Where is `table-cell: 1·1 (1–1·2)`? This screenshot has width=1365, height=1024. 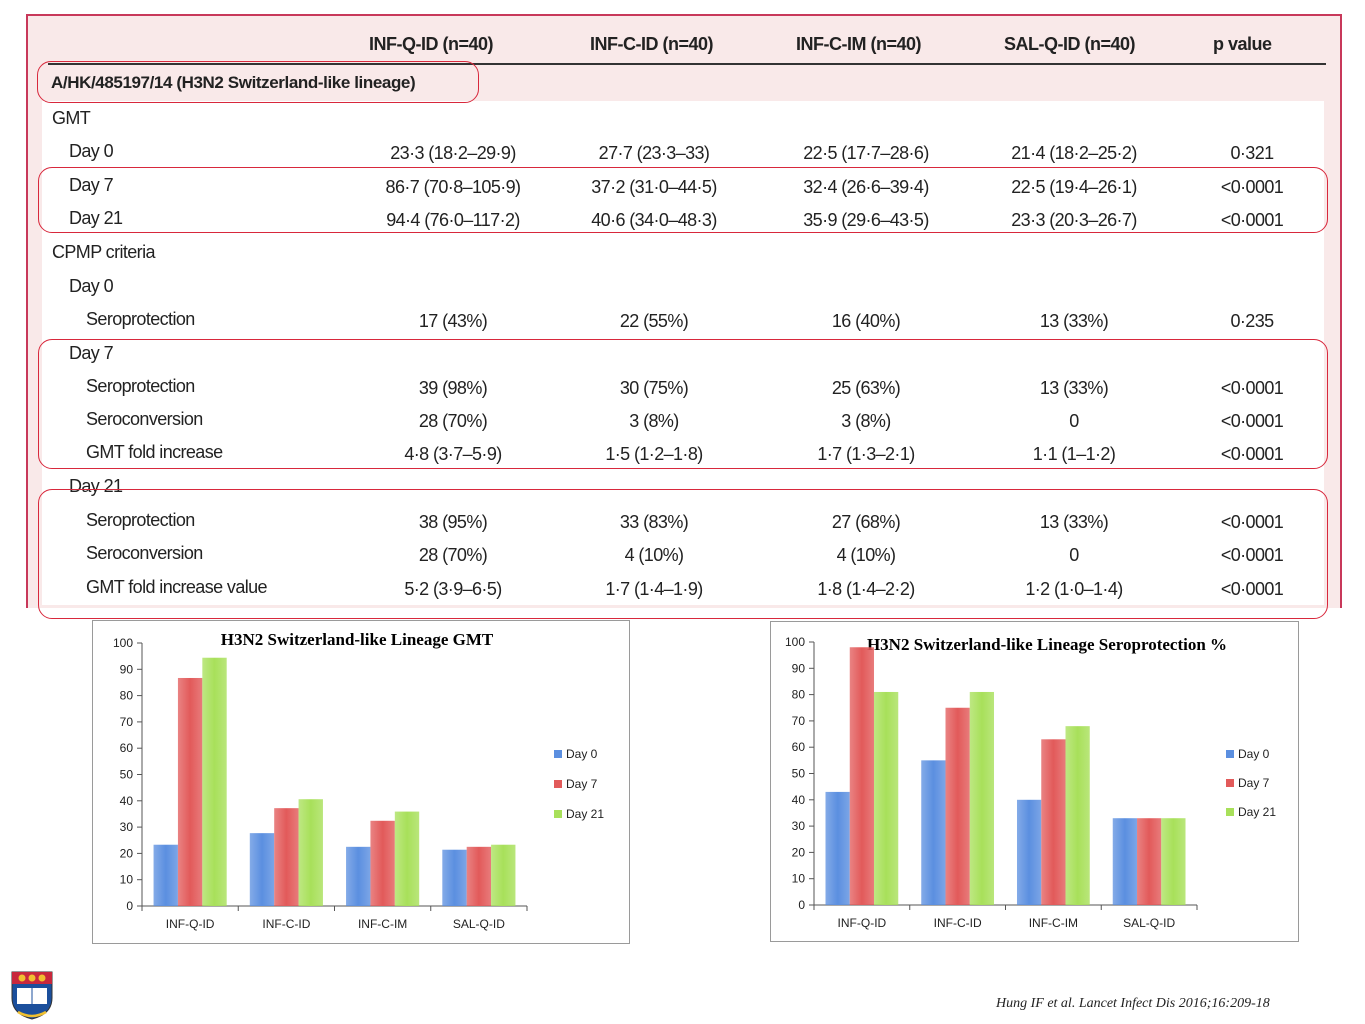 table-cell: 1·1 (1–1·2) is located at coordinates (1074, 454).